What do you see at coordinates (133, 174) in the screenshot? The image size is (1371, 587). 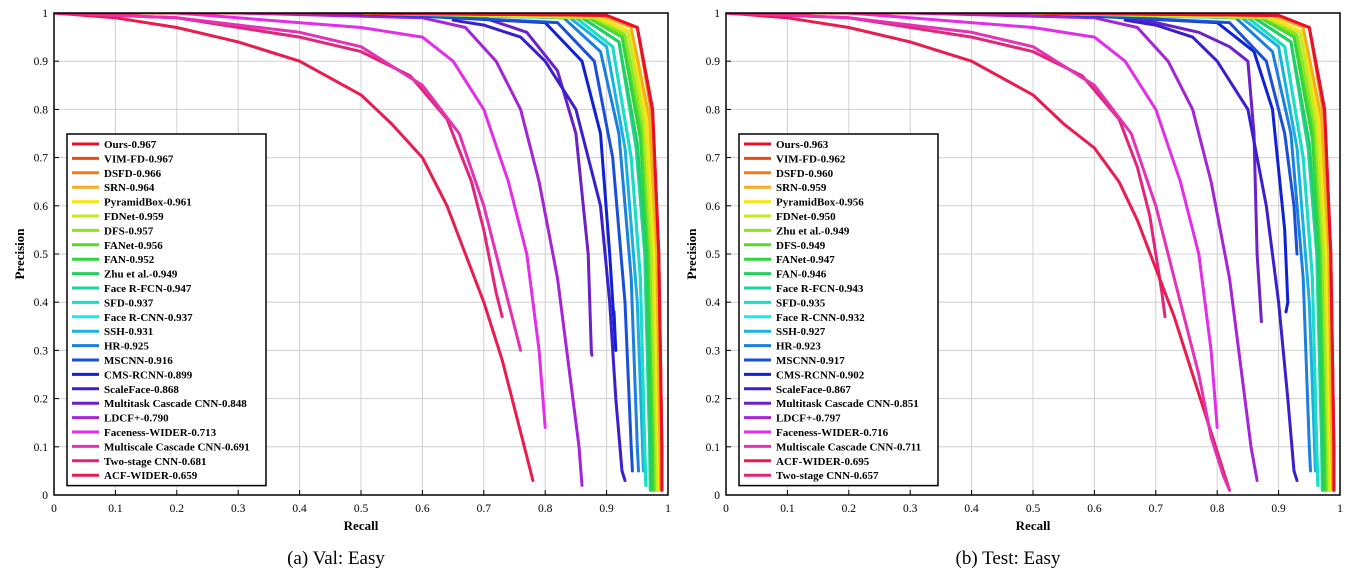 I see `legend-label: DSFD-0.966` at bounding box center [133, 174].